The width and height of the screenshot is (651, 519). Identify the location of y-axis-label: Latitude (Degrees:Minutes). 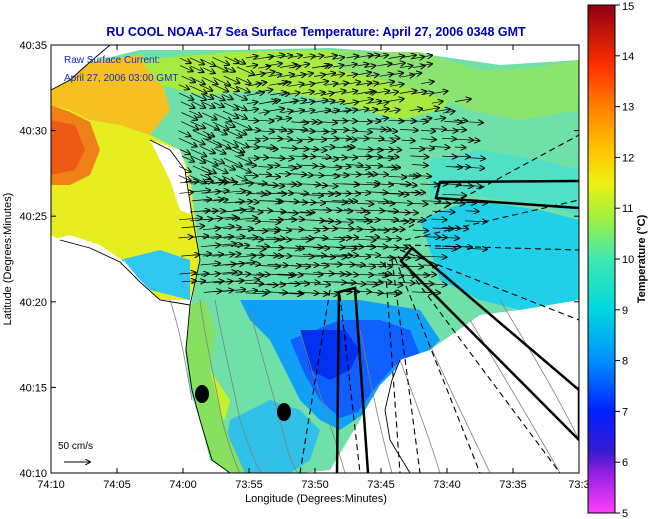
(8, 259).